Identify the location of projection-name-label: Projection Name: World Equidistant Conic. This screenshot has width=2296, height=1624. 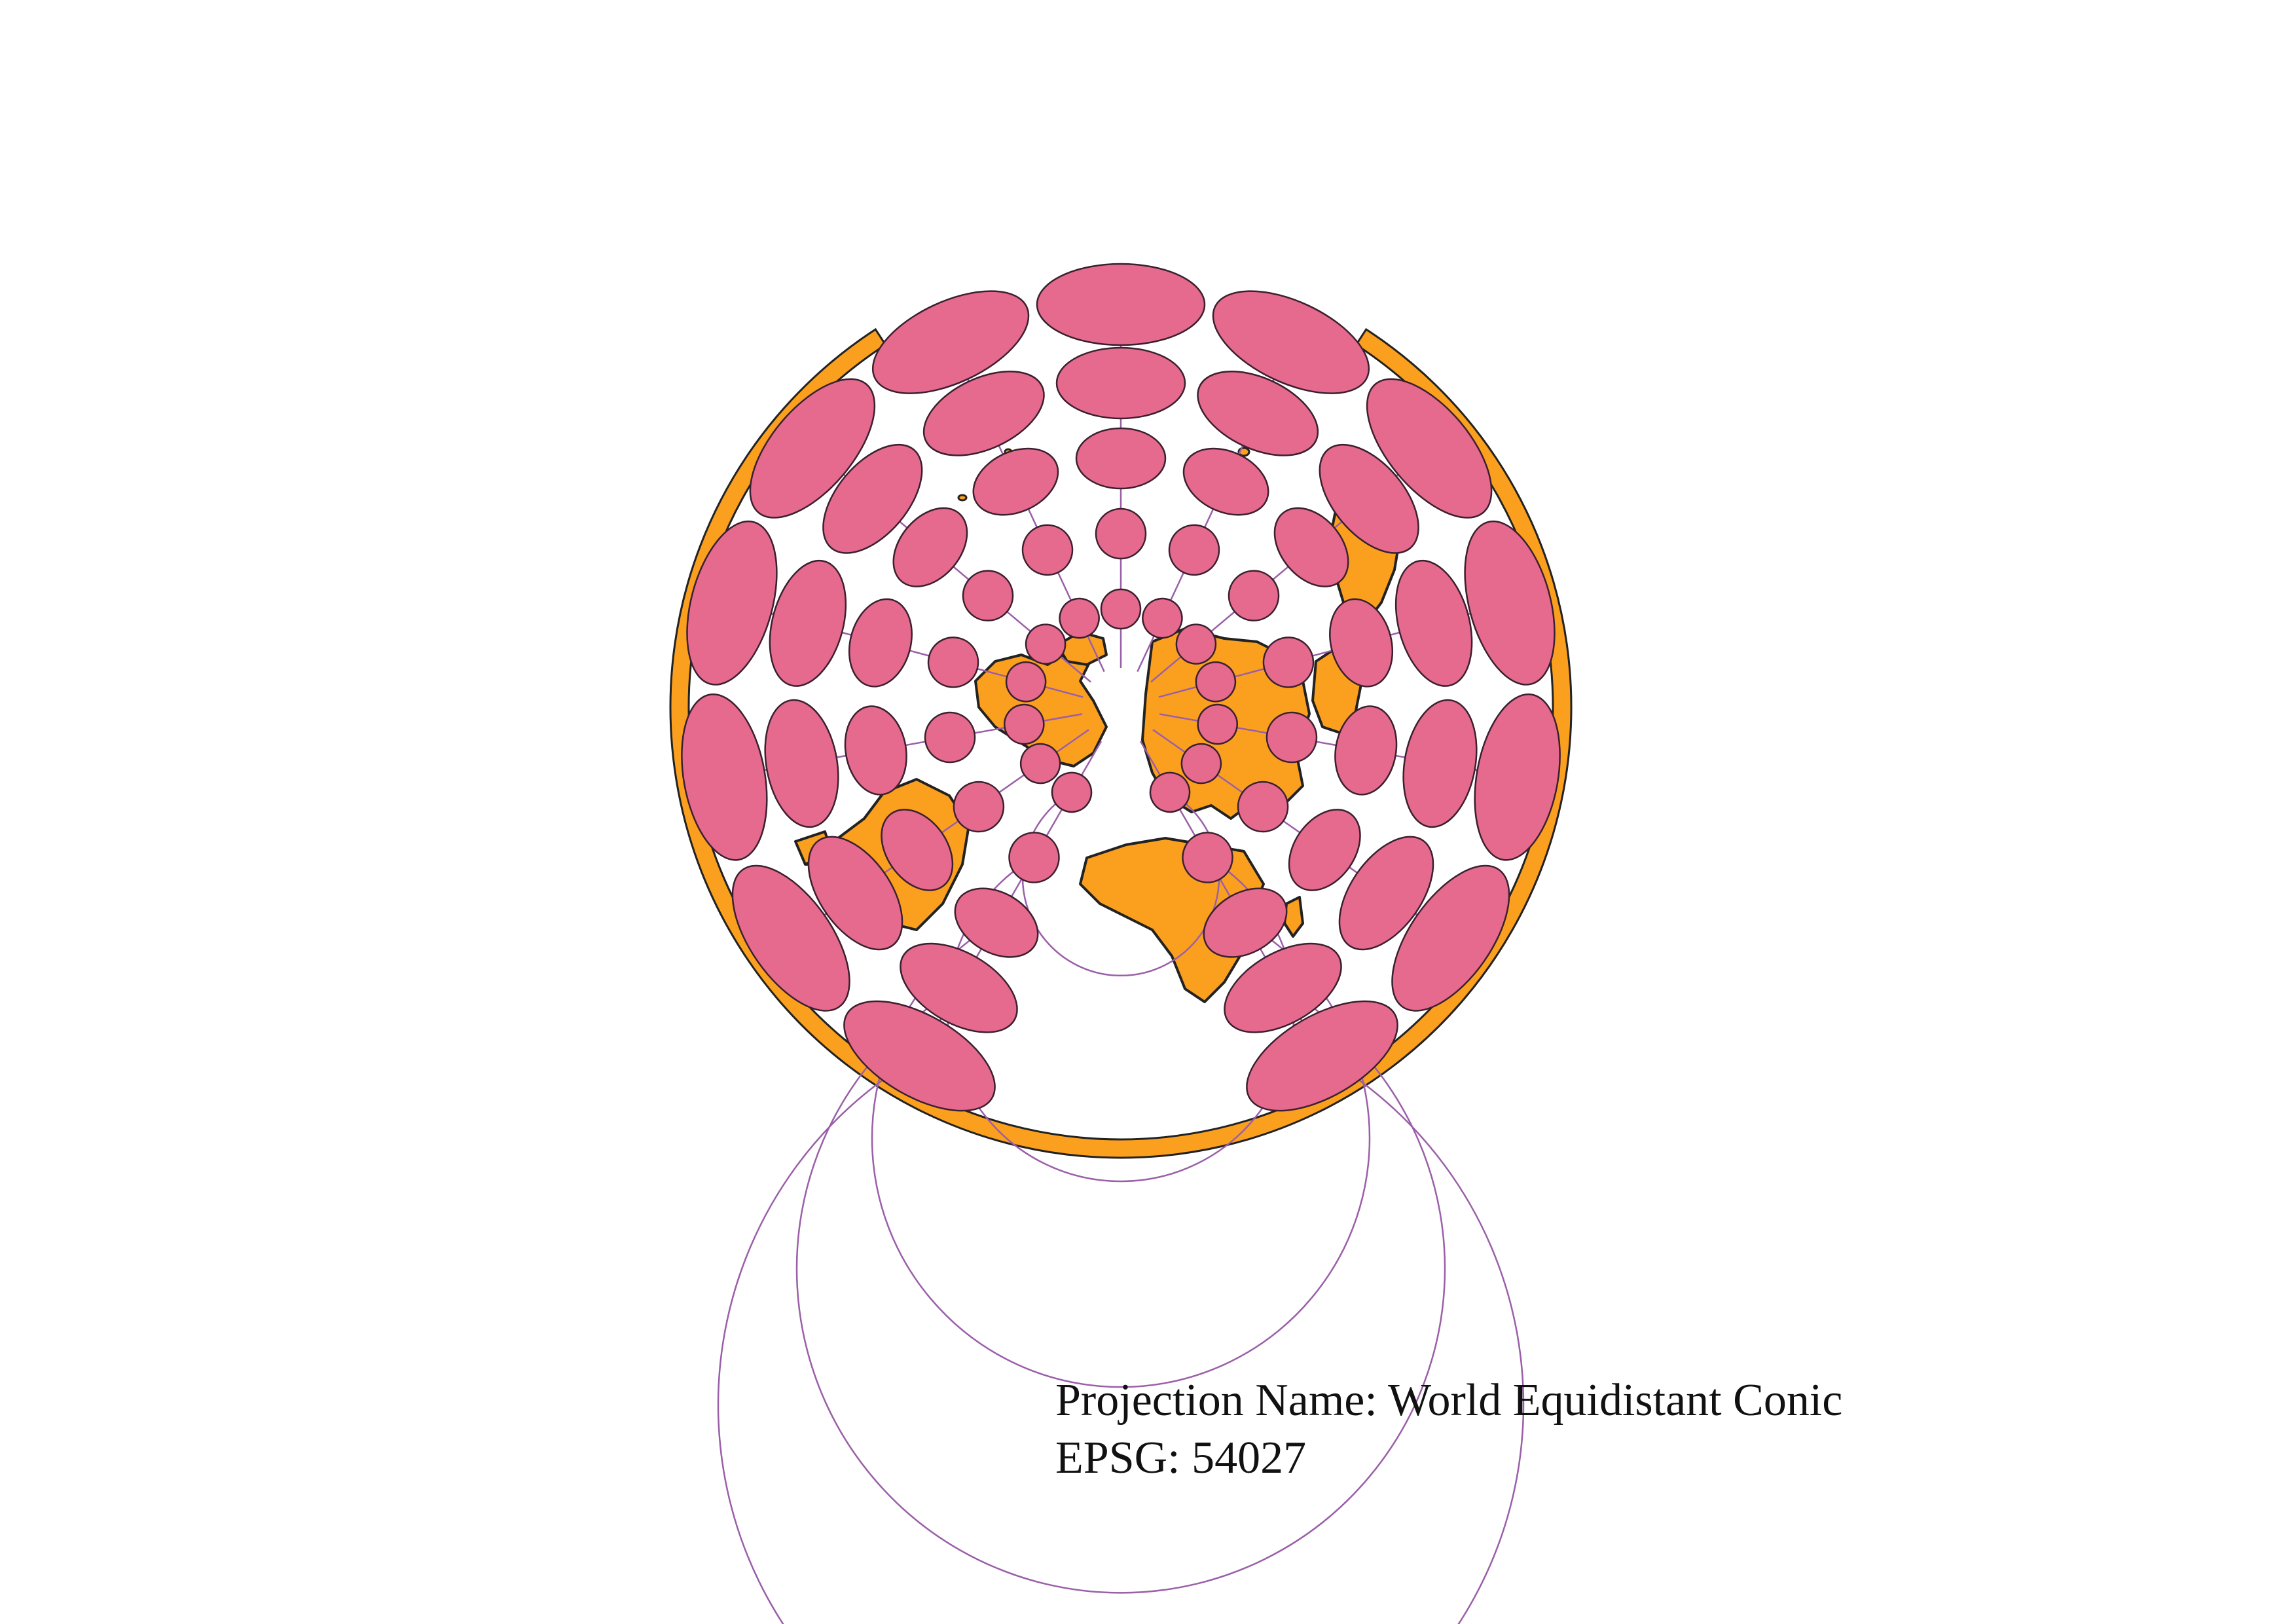
(1449, 1400).